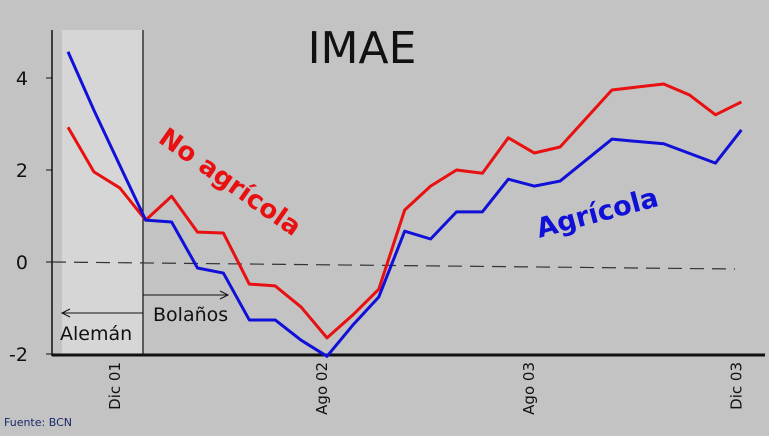 This screenshot has height=436, width=769. What do you see at coordinates (529, 388) in the screenshot?
I see `x-tick-label: Ago 03` at bounding box center [529, 388].